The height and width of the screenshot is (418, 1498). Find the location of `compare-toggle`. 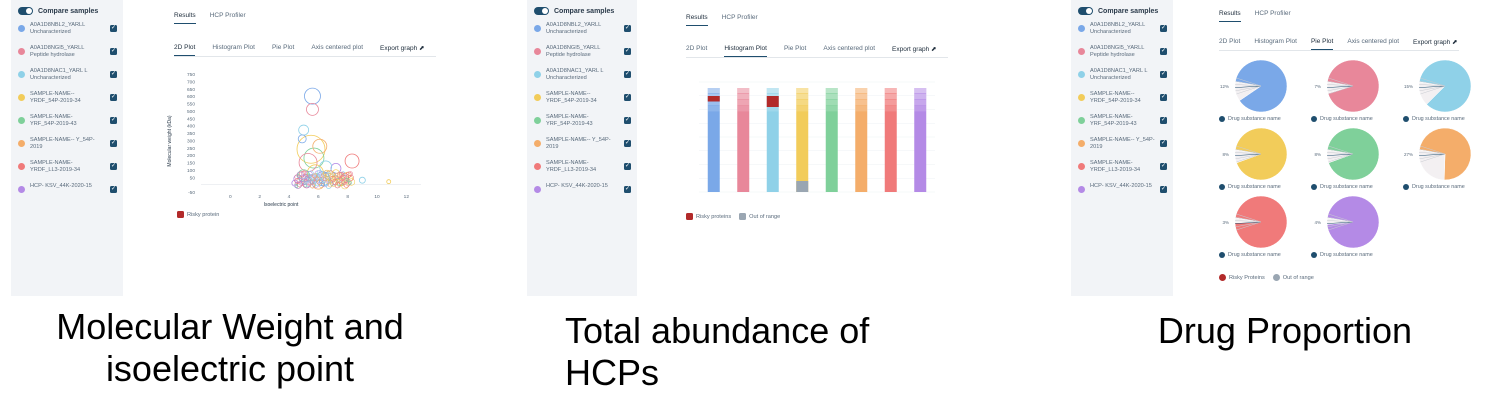

compare-toggle is located at coordinates (1085, 11).